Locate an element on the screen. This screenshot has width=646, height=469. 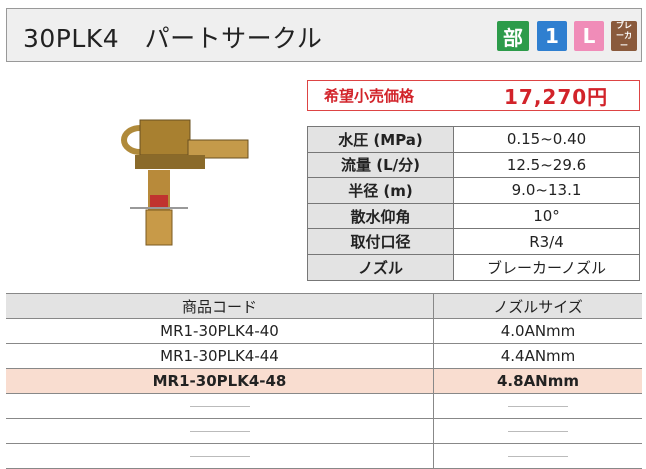
spec-value: R3/4 is located at coordinates (546, 241).